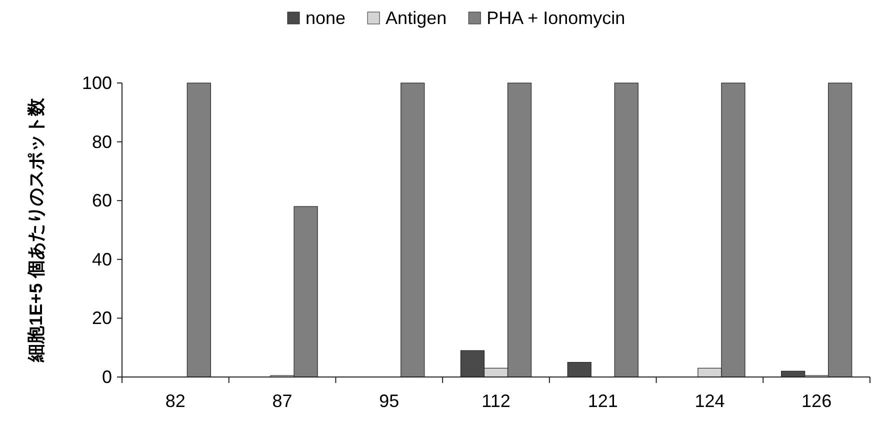 Image resolution: width=881 pixels, height=422 pixels. I want to click on x-tick-label: 87, so click(282, 401).